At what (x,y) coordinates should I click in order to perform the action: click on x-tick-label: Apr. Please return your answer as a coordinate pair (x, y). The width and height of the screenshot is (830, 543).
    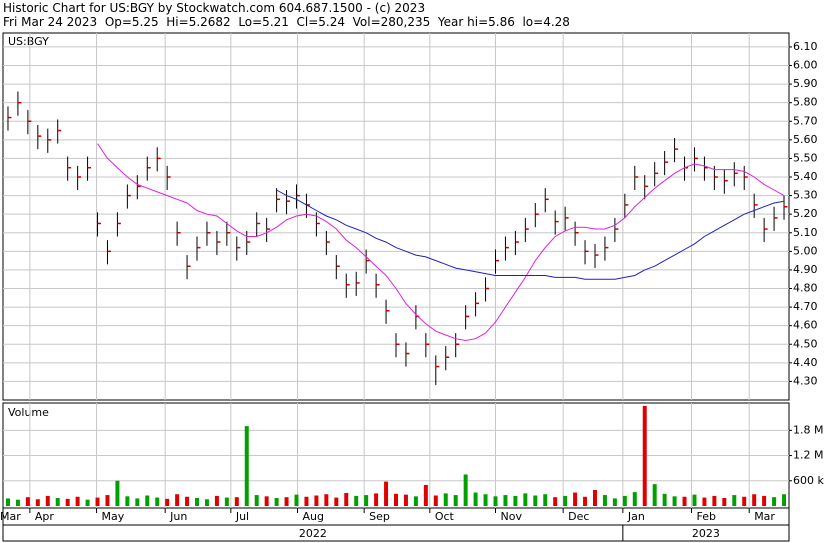
    Looking at the image, I should click on (45, 516).